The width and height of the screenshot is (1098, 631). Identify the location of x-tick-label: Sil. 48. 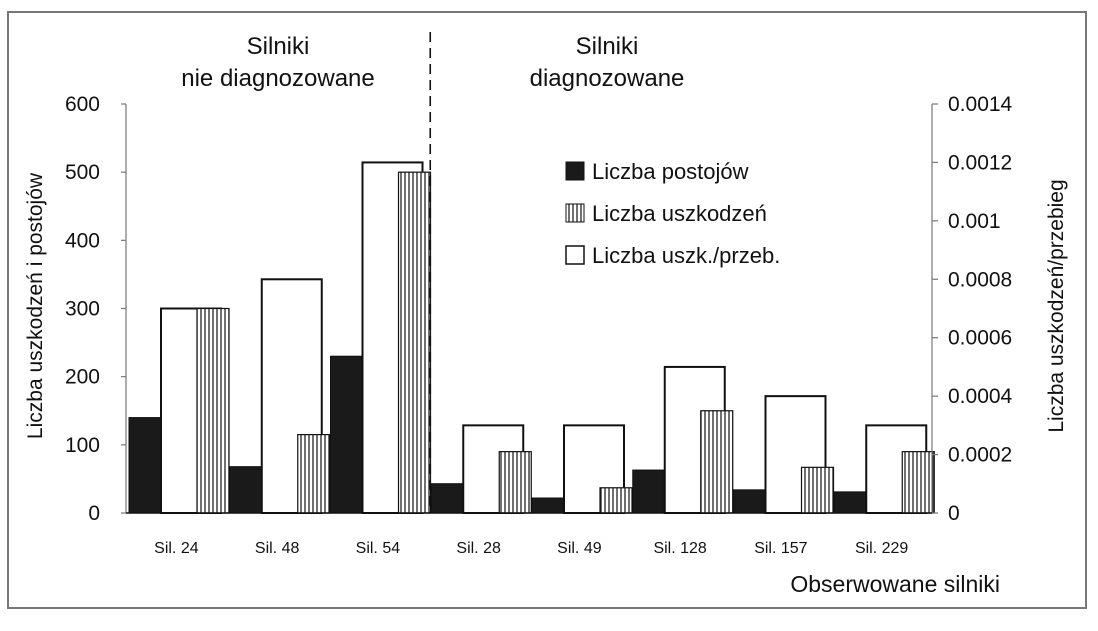
(277, 548).